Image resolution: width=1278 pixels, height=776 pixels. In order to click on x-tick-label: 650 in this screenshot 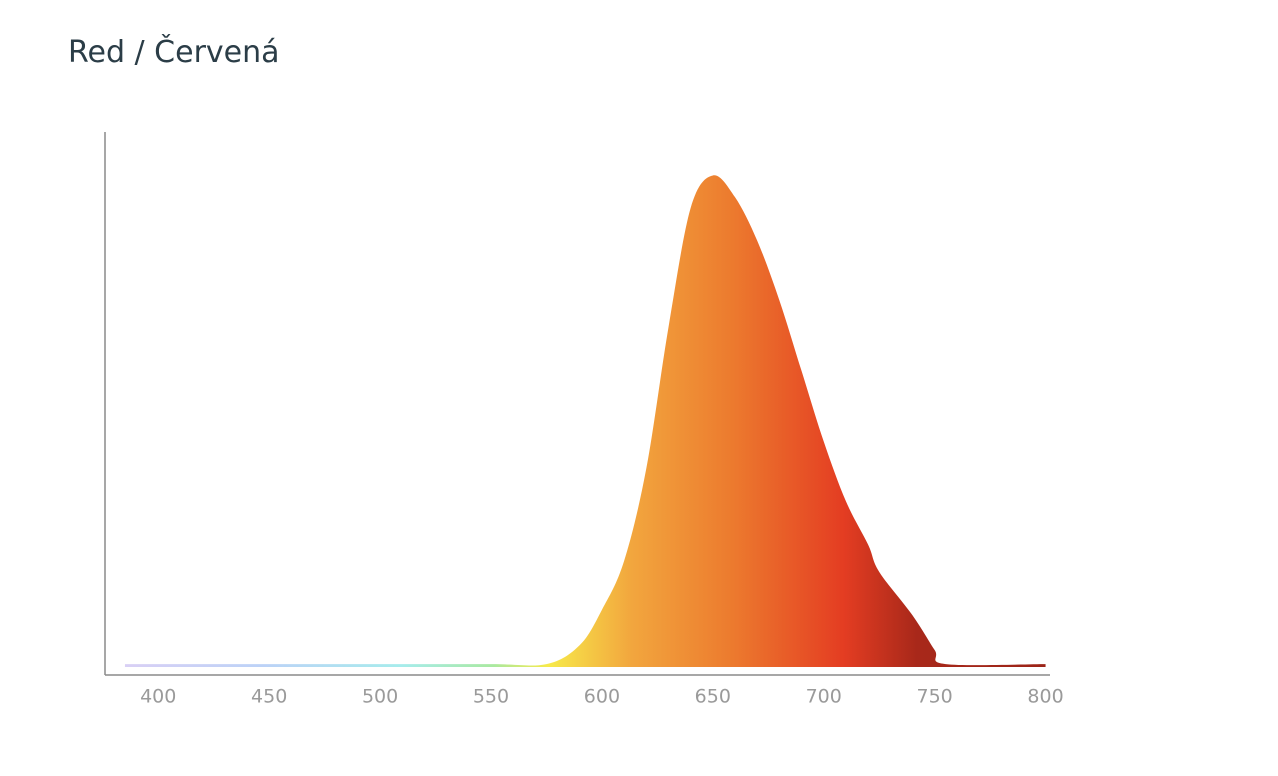, I will do `click(713, 697)`.